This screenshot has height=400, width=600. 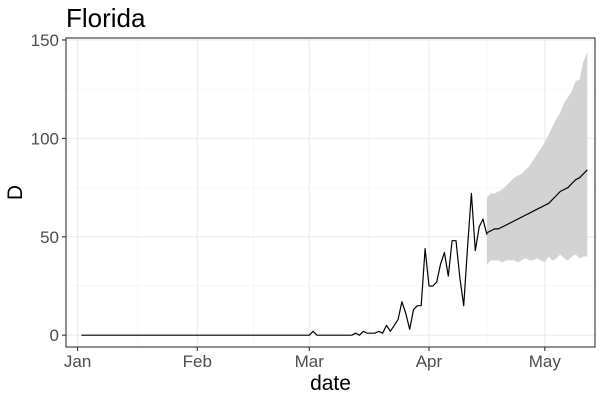 I want to click on x-tick-label: Feb, so click(x=197, y=361).